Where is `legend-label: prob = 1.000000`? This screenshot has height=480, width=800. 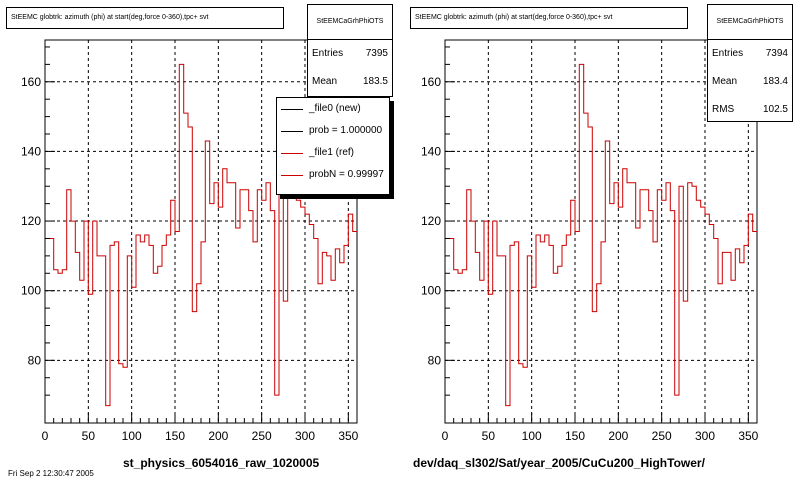 legend-label: prob = 1.000000 is located at coordinates (346, 130).